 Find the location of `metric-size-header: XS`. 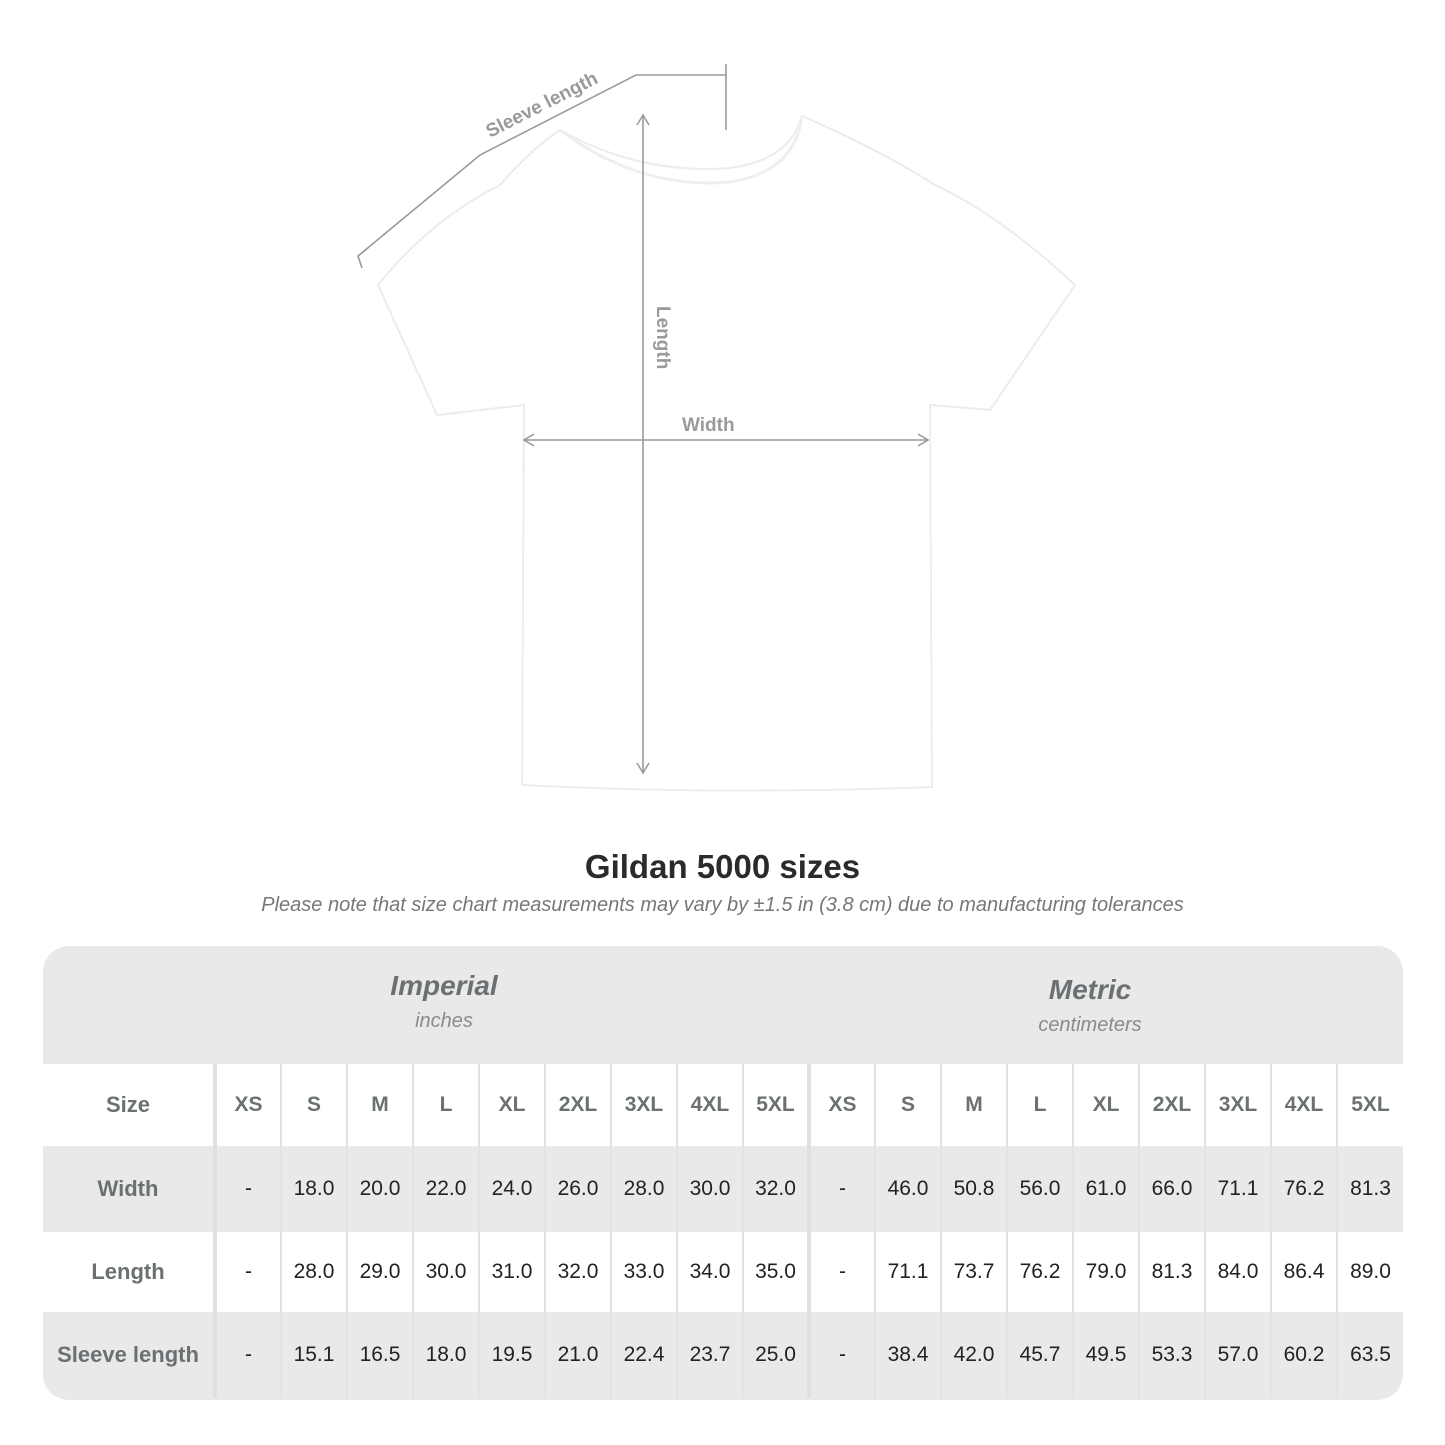

metric-size-header: XS is located at coordinates (841, 1105).